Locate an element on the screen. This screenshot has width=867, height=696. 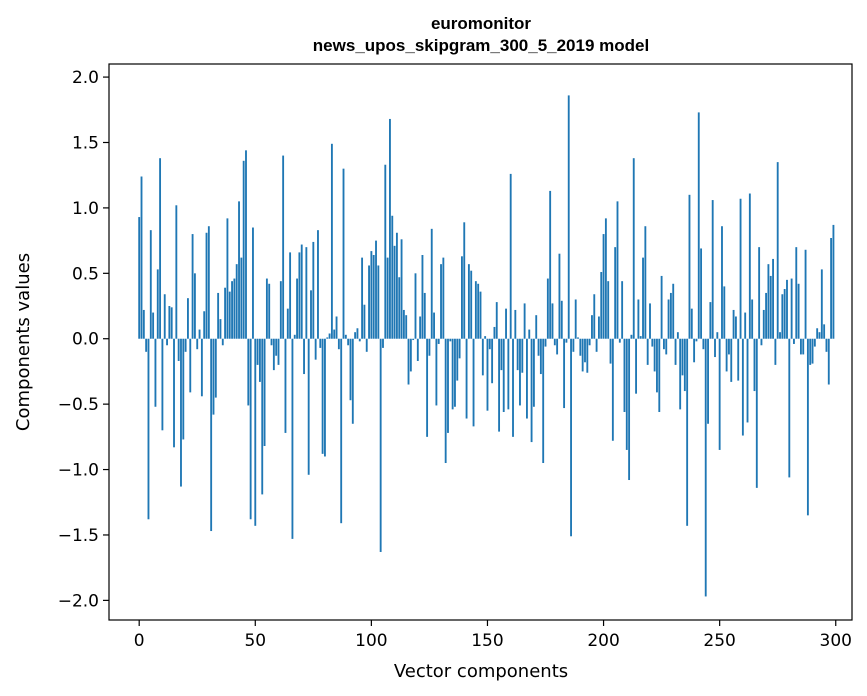
x-tick-label: 50 is located at coordinates (255, 641).